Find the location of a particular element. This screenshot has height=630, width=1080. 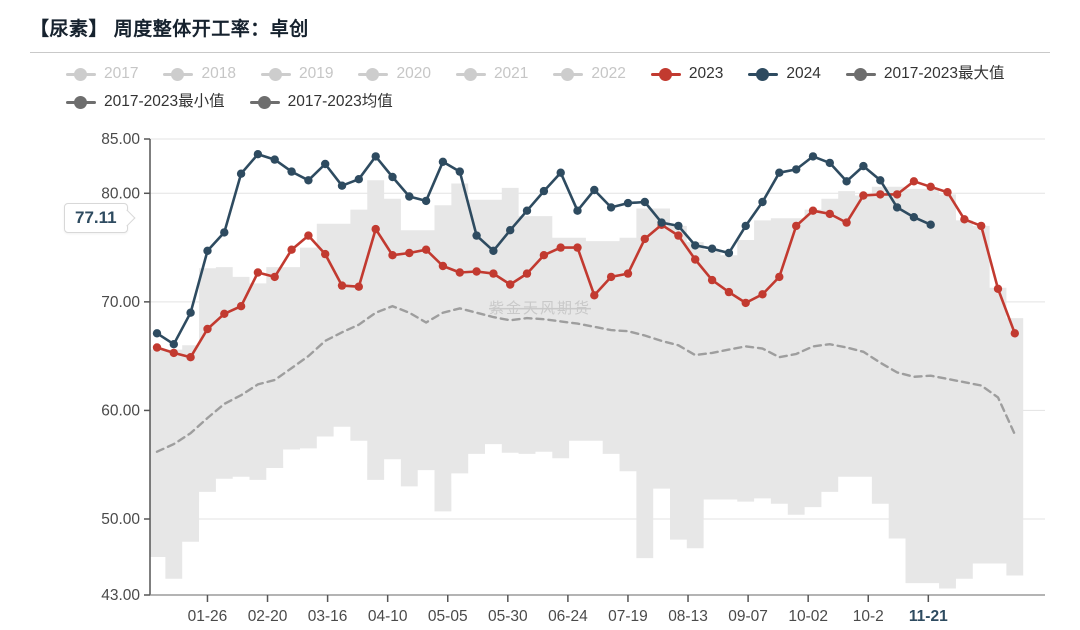

x-tick-label-11-21: 11-21 is located at coordinates (928, 616).